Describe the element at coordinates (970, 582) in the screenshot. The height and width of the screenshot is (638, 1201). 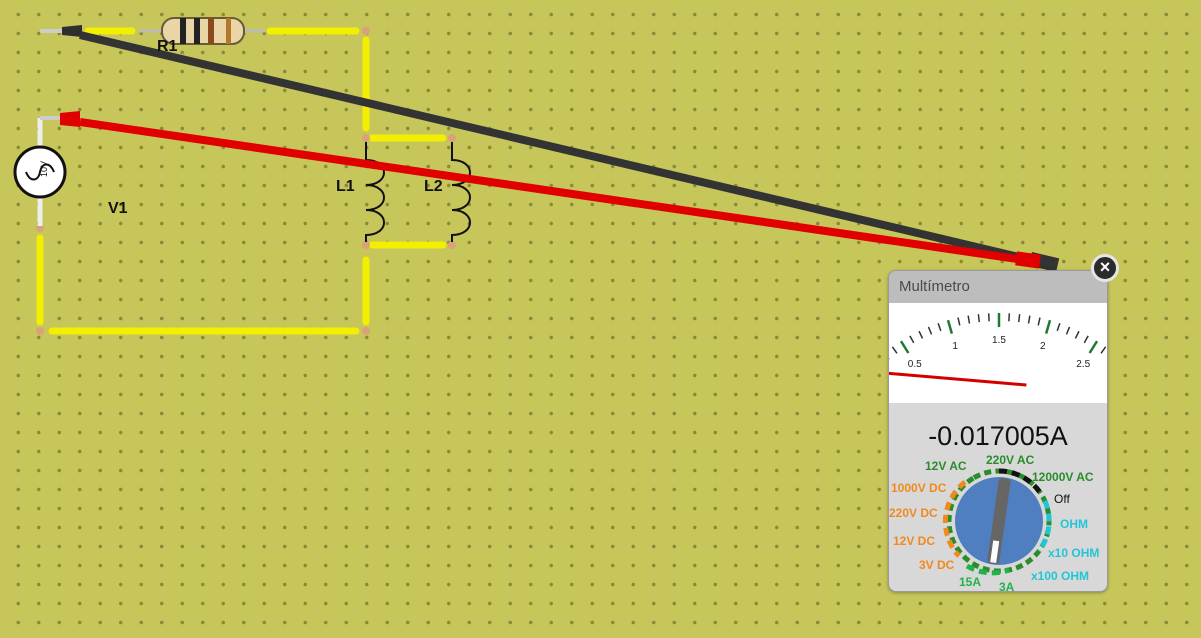
I see `range-15a: 15A` at that location.